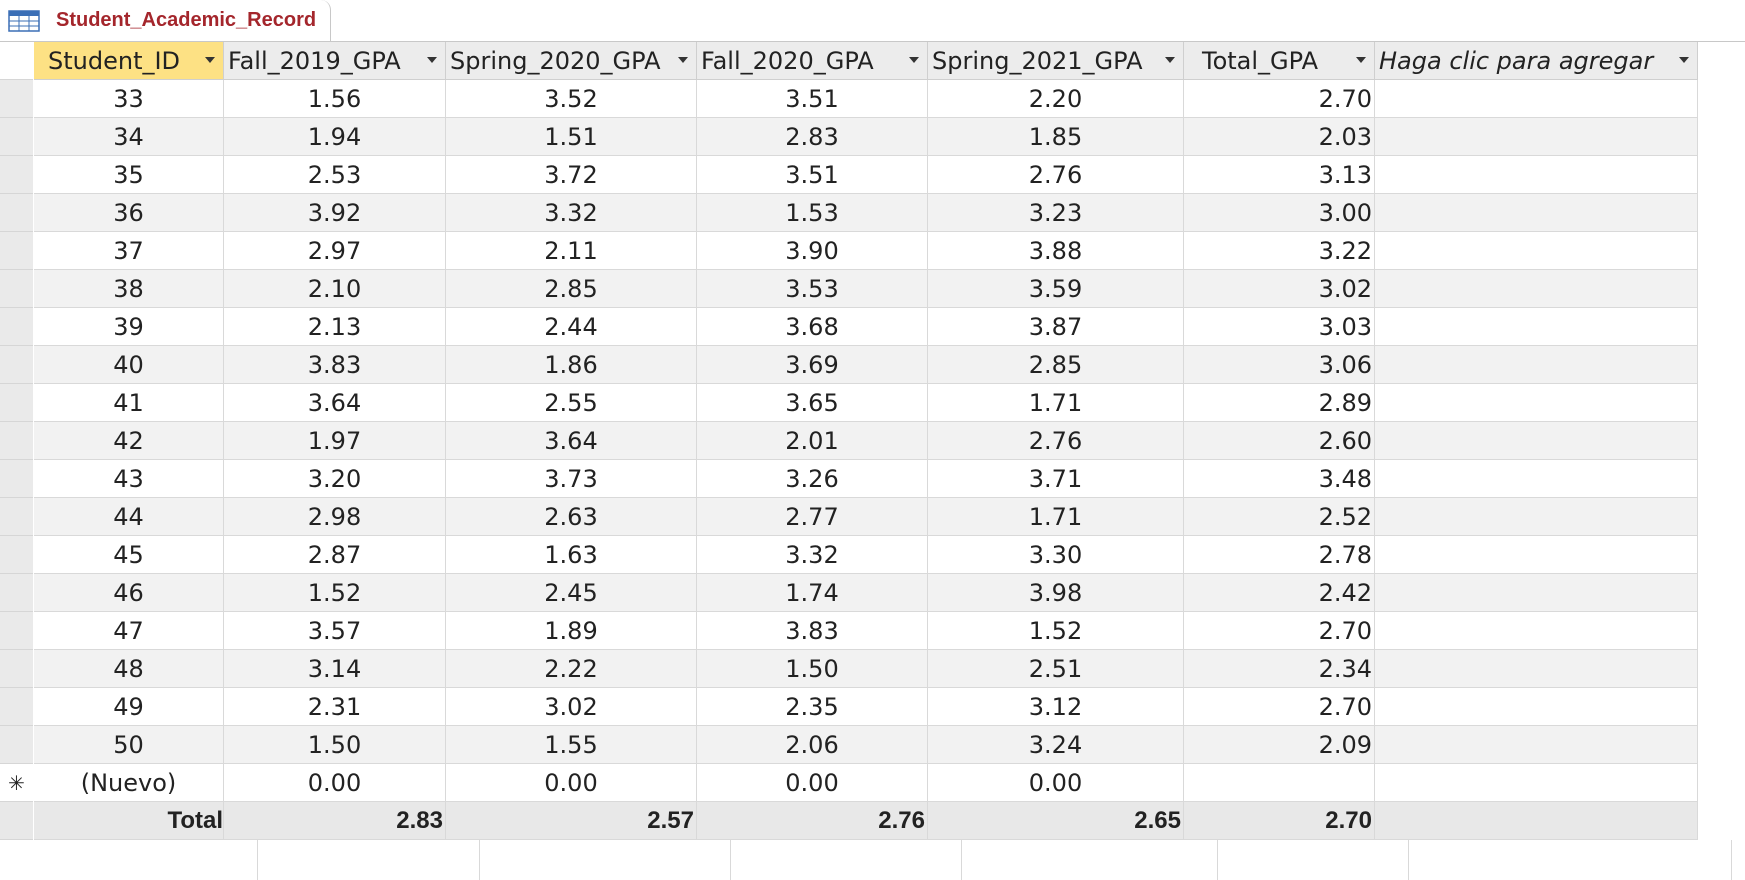  I want to click on document-tab: Student_Academic_Record, so click(165, 21).